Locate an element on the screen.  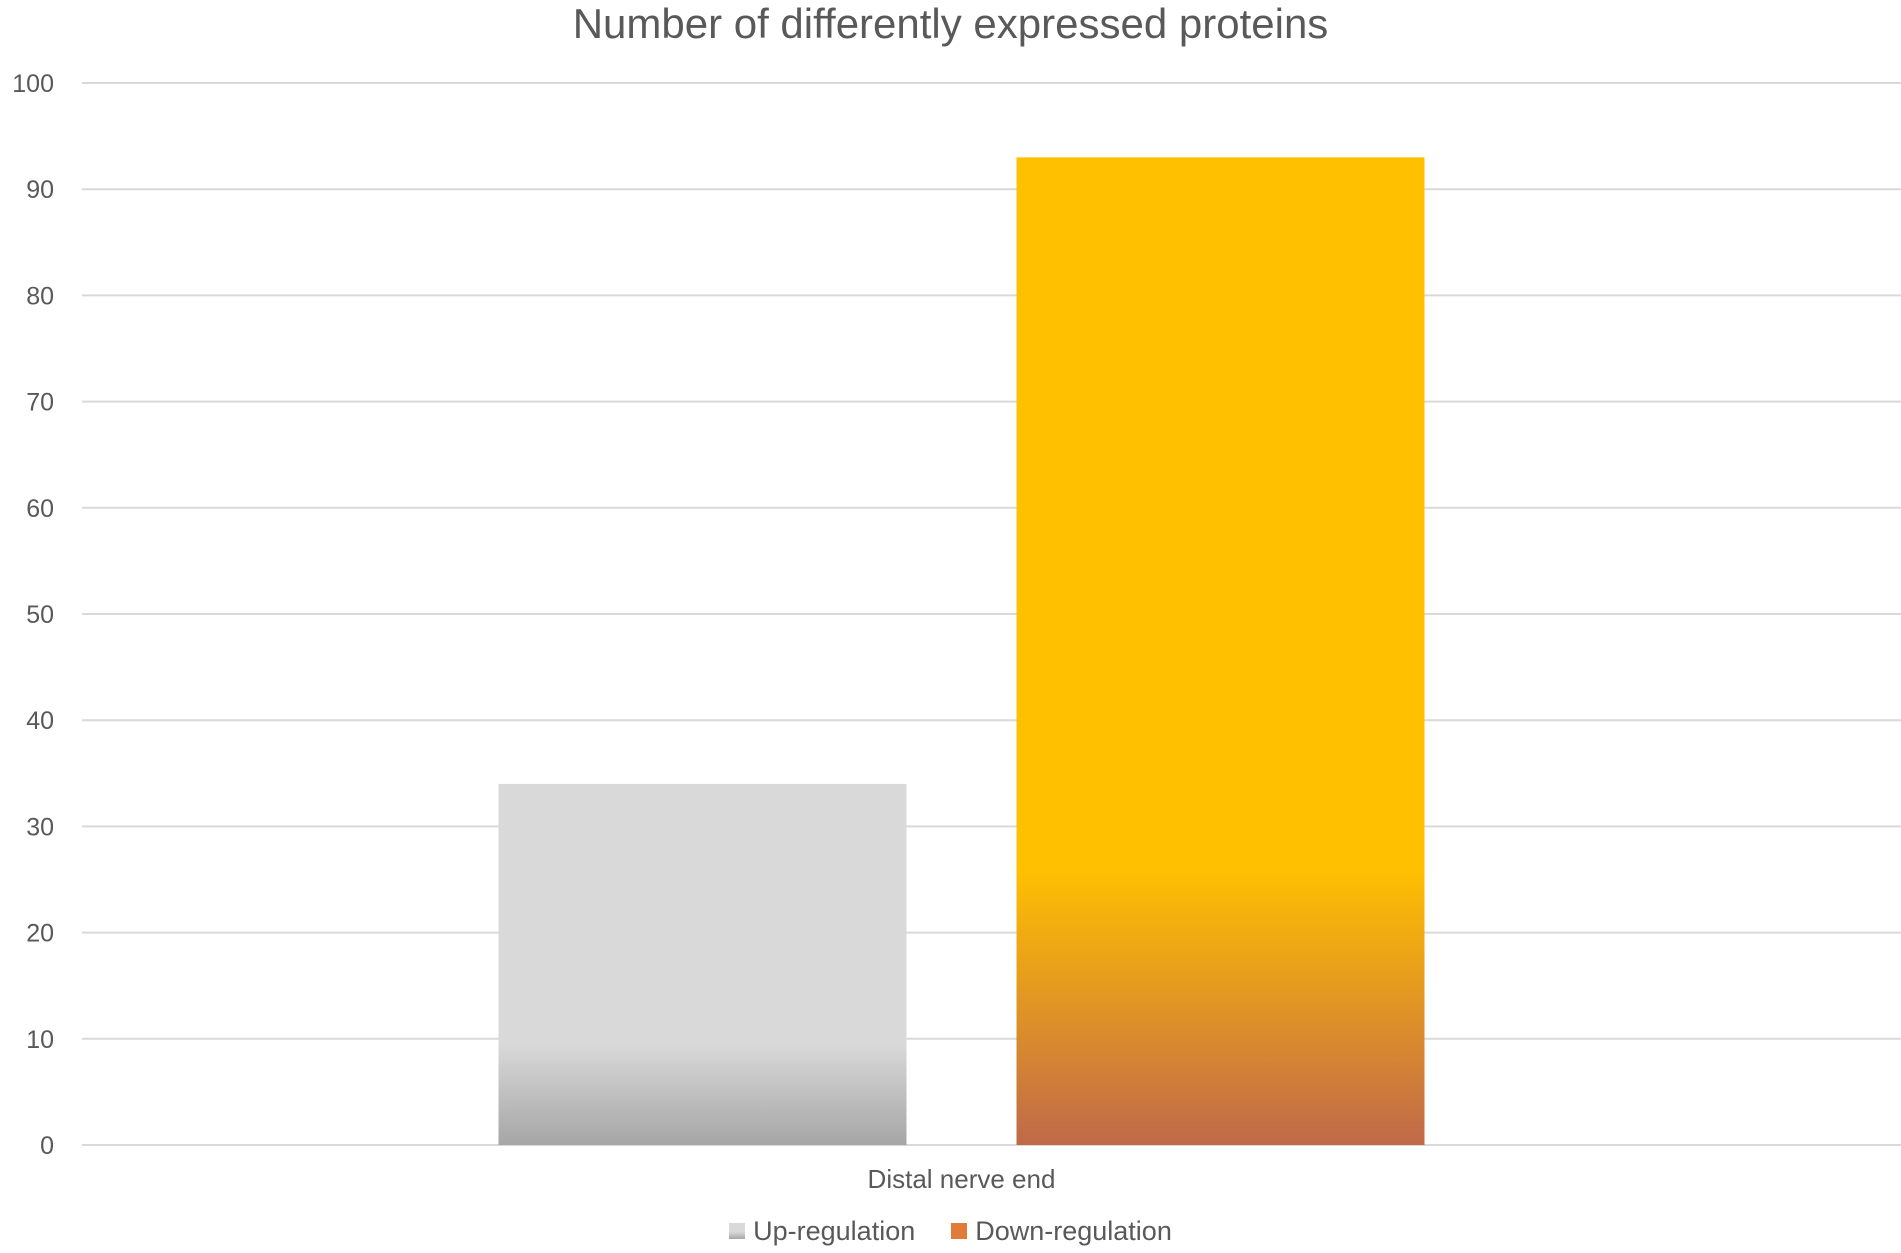
y-tick-label: 80 is located at coordinates (40, 296).